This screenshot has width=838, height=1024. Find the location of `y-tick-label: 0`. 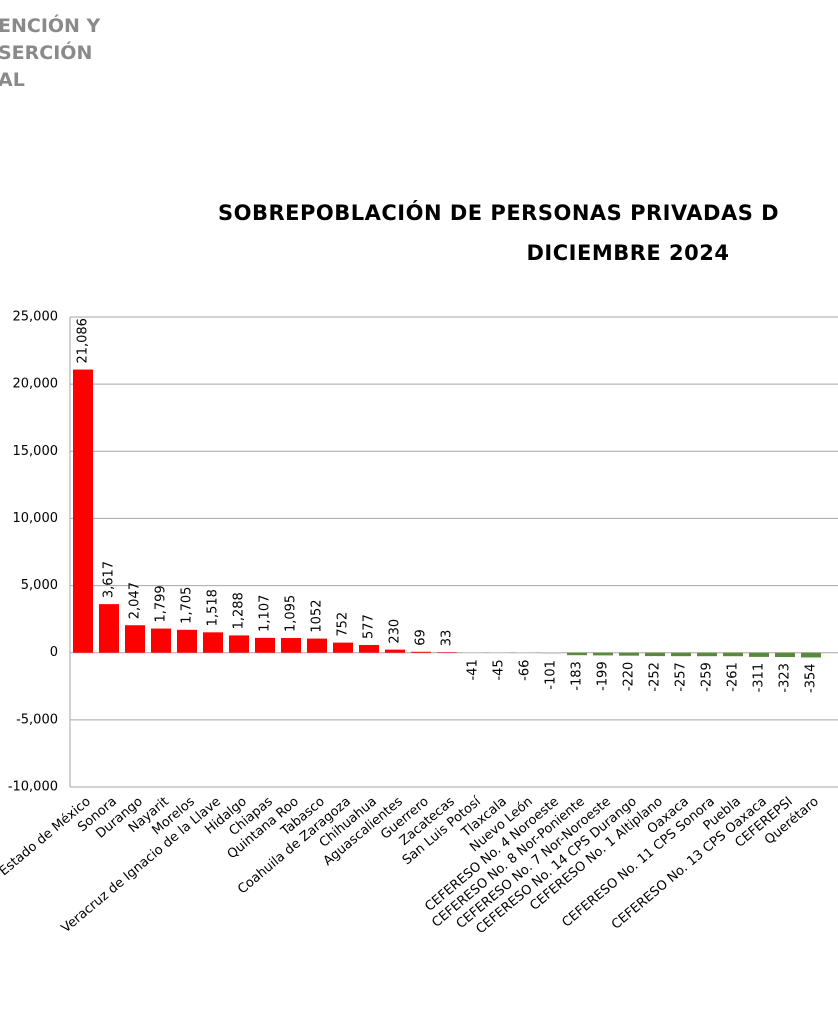

y-tick-label: 0 is located at coordinates (54, 652).